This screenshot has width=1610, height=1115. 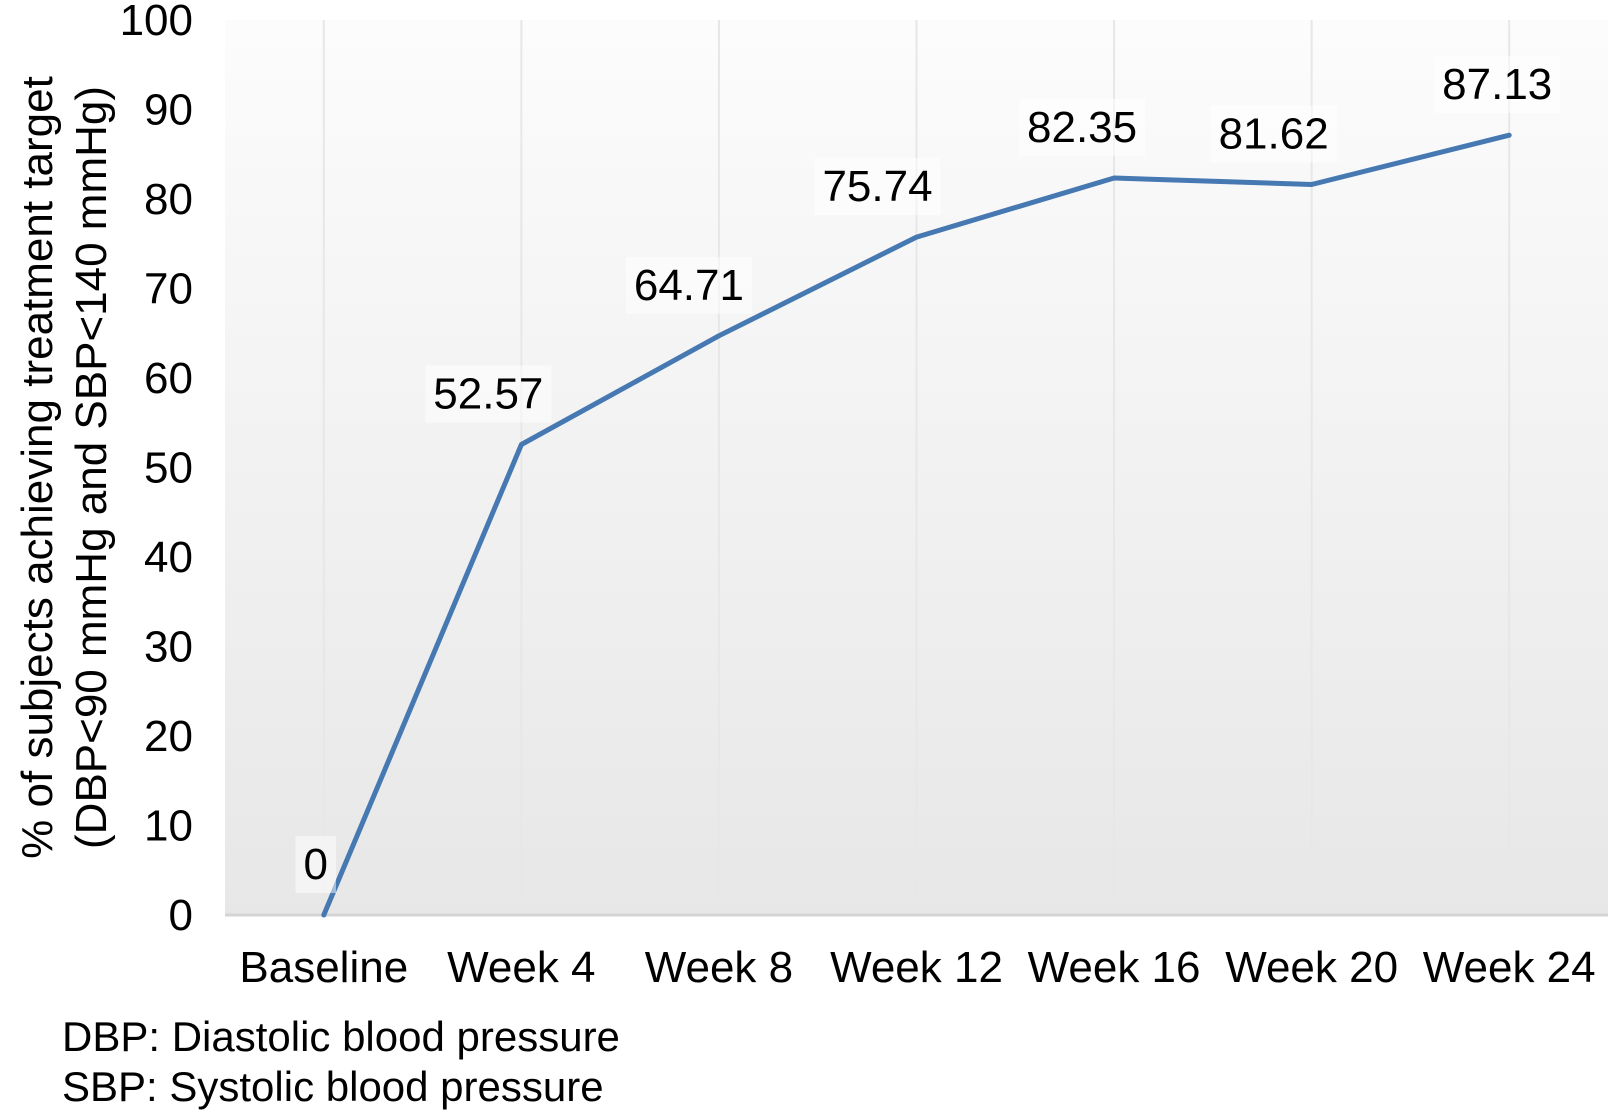 I want to click on x-category-label: Week 16, so click(x=1114, y=967).